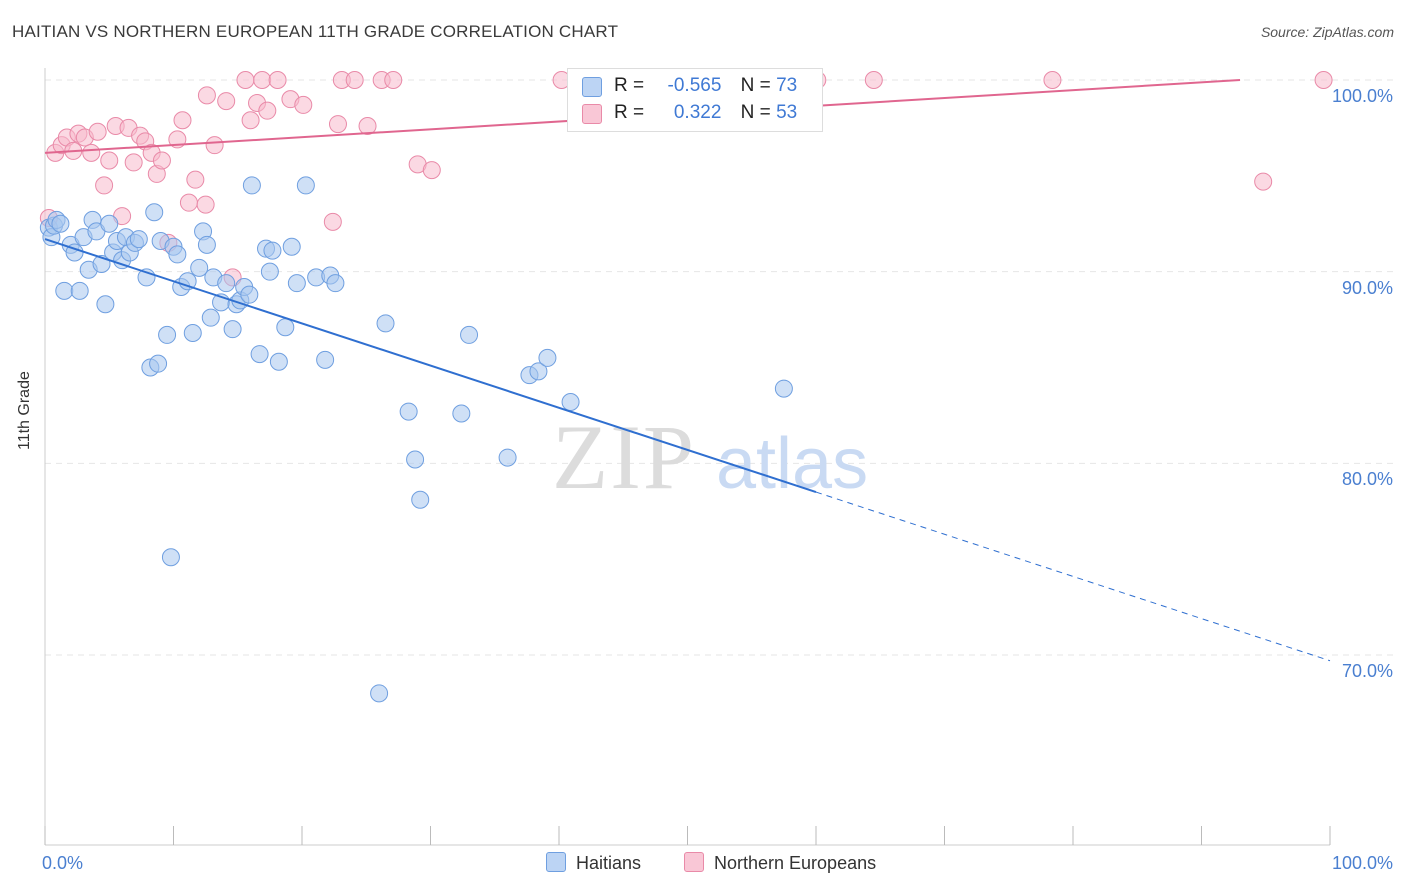 This screenshot has width=1406, height=892. Describe the element at coordinates (792, 464) in the screenshot. I see `watermark-atlas: atlas` at that location.